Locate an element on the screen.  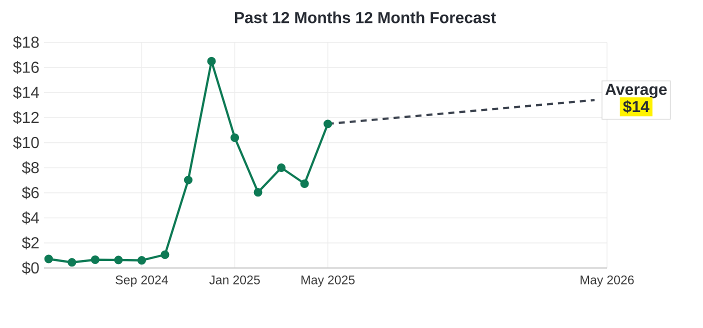
y-tick-label: $16 is located at coordinates (26, 67).